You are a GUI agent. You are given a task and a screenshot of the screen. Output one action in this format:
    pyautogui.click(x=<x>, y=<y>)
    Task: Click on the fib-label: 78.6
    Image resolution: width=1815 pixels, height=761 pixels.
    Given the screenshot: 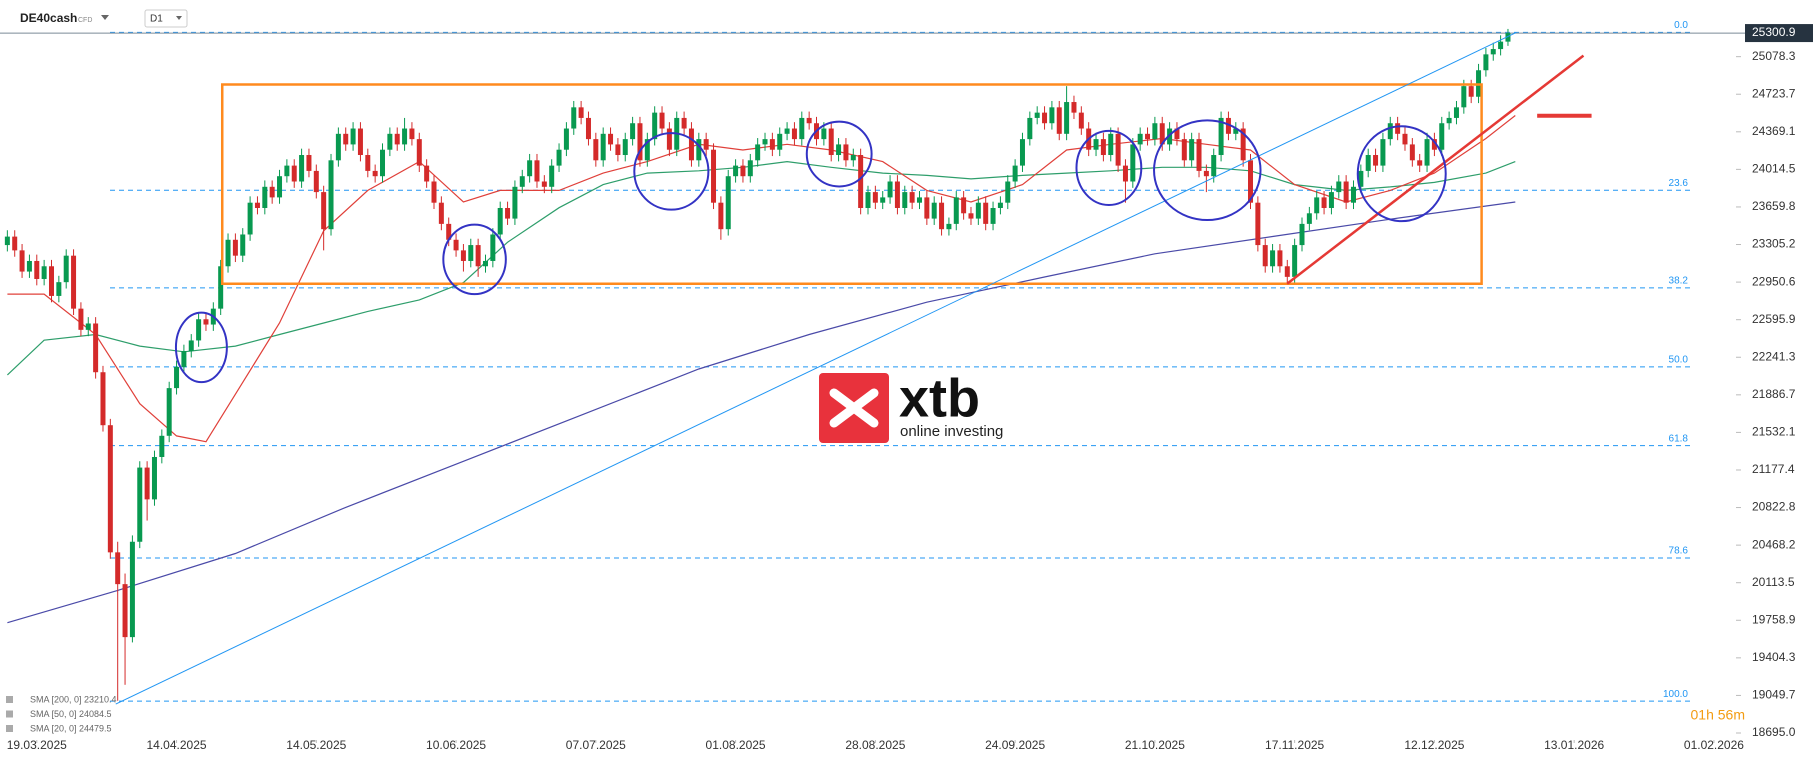 What is the action you would take?
    pyautogui.click(x=1679, y=551)
    